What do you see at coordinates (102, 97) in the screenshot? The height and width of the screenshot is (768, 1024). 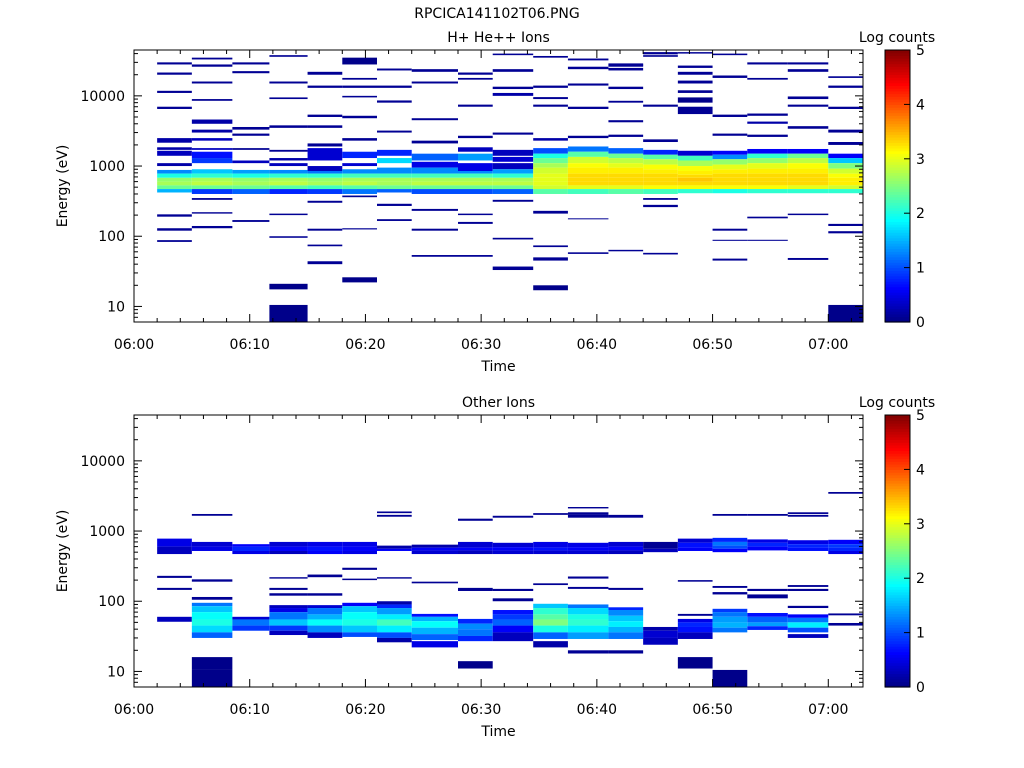 I see `y-tick-label: 10000` at bounding box center [102, 97].